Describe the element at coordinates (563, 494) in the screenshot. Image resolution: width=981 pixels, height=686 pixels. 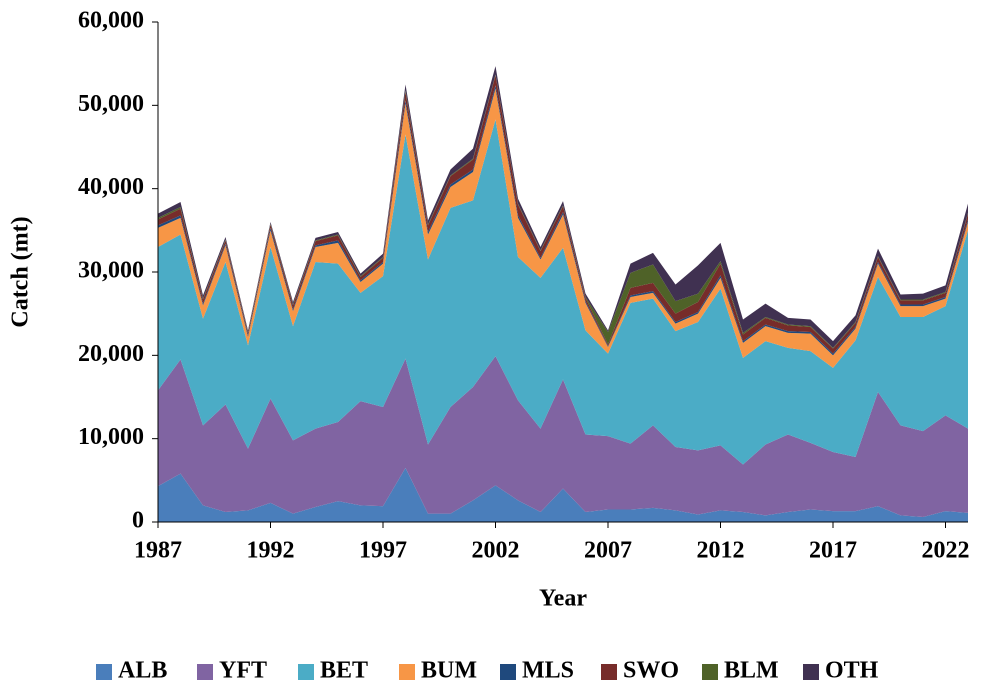
I see `area` at that location.